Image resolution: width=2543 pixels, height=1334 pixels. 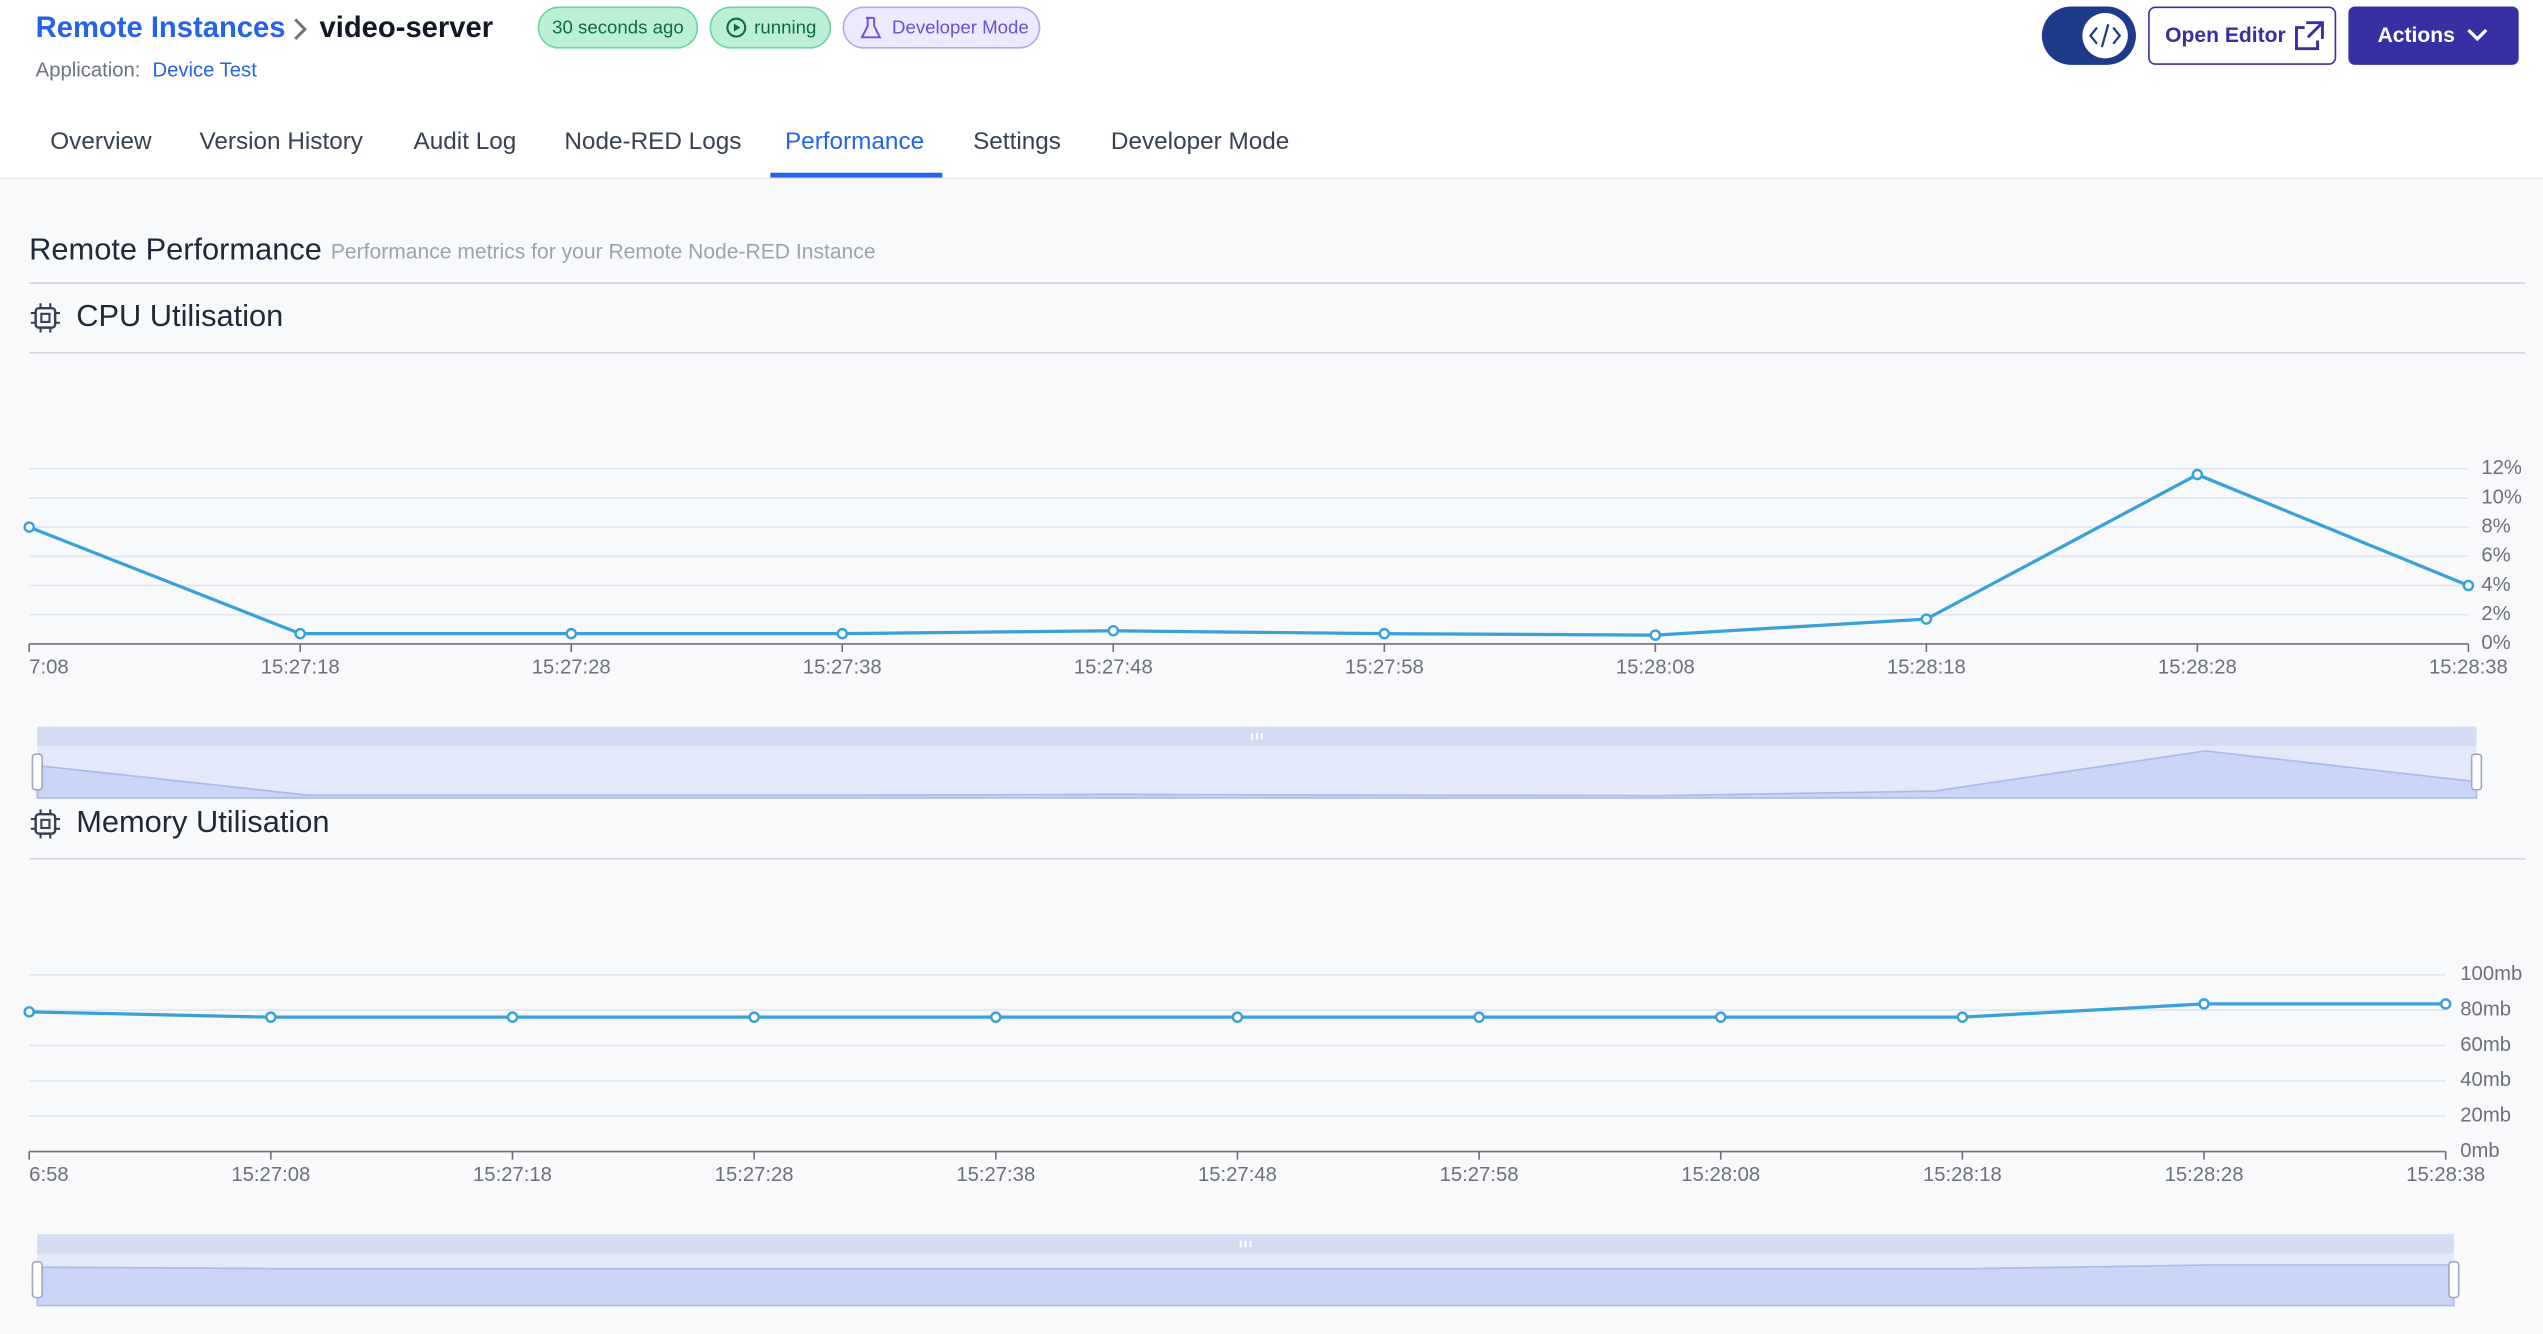 I want to click on y-tick-label: 8%, so click(x=2495, y=526).